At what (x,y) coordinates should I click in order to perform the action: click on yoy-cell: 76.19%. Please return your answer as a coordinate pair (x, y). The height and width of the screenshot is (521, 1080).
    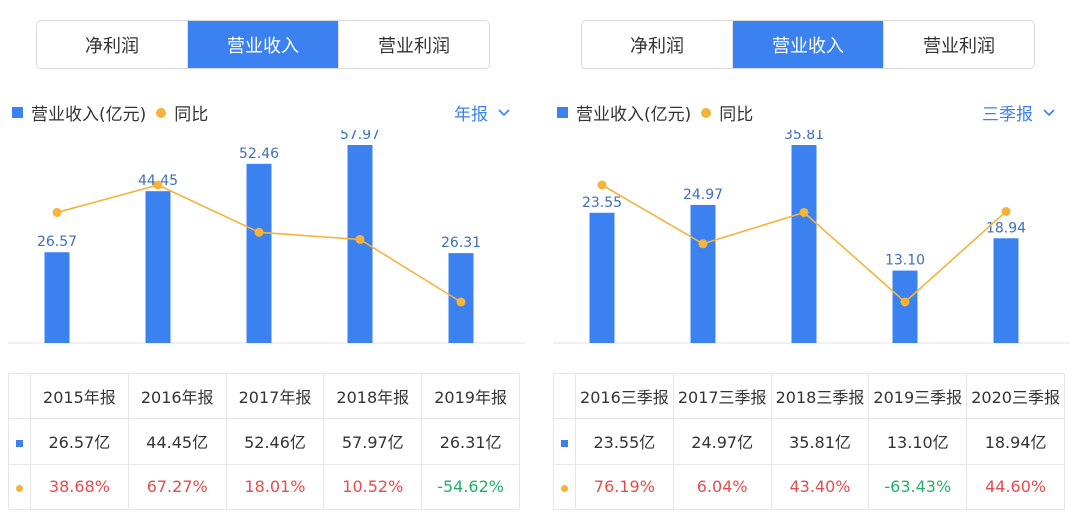
    Looking at the image, I should click on (624, 487).